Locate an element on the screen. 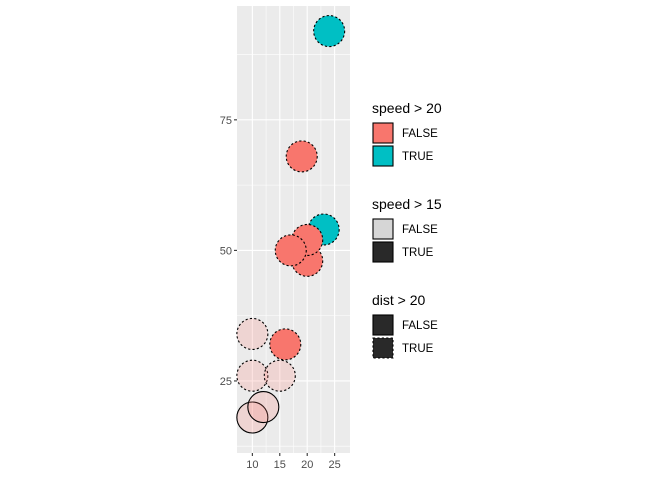  data-points is located at coordinates (291, 224).